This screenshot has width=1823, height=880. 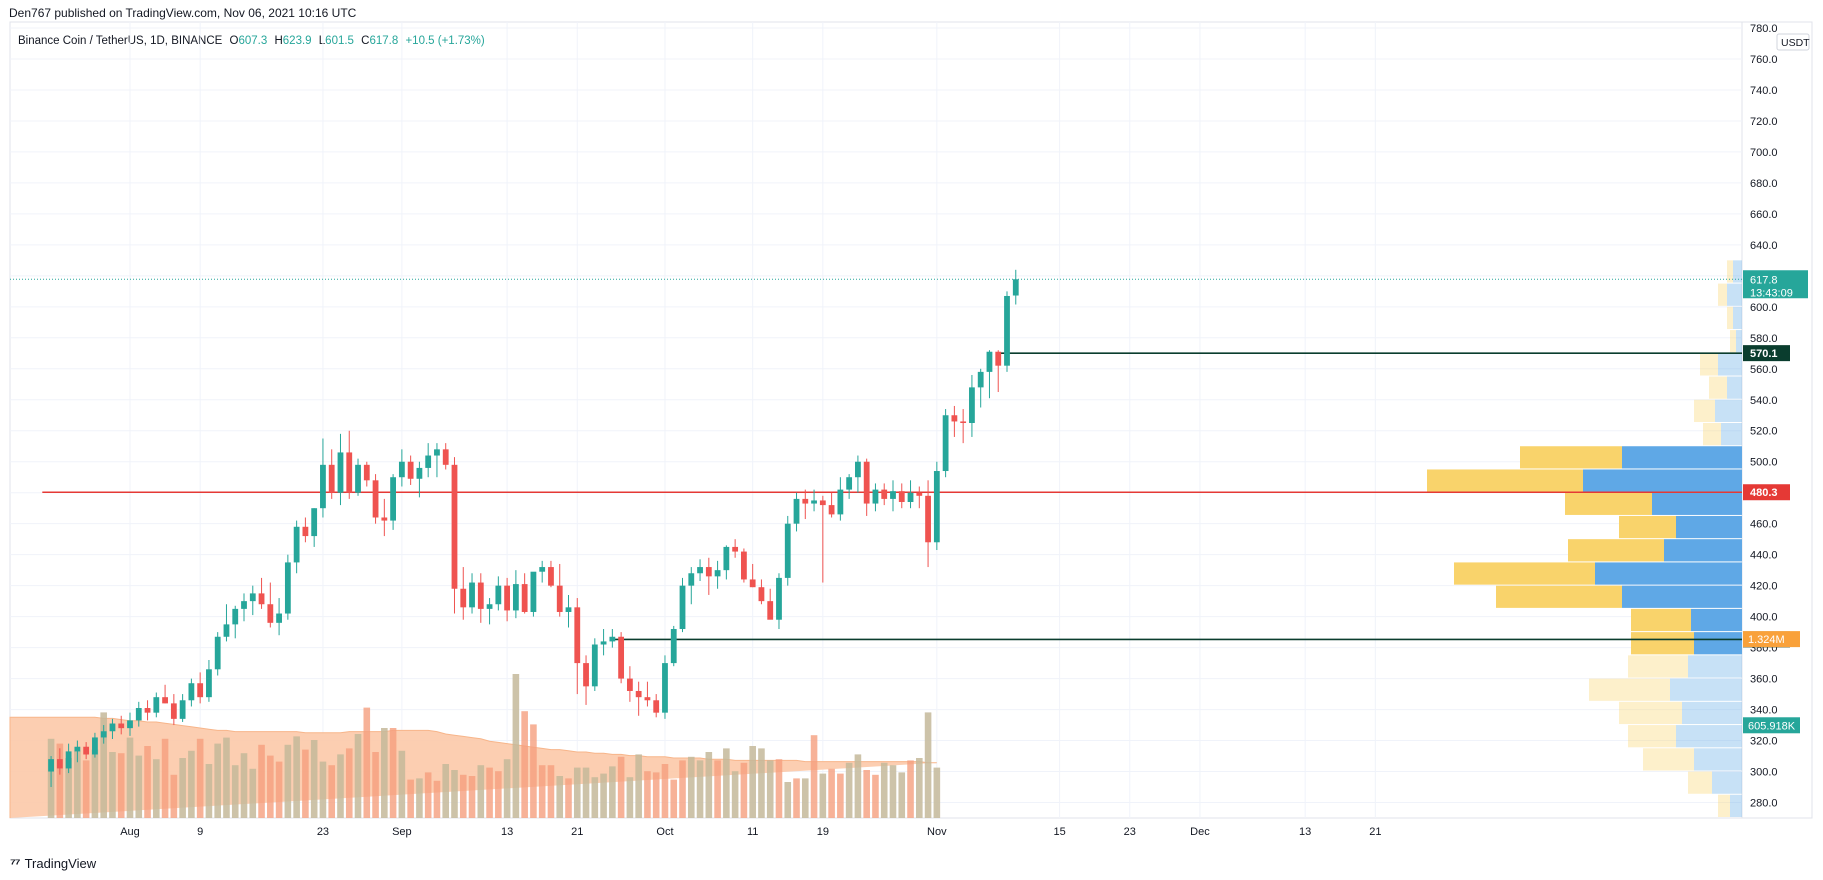 What do you see at coordinates (1584, 538) in the screenshot?
I see `volume-profile` at bounding box center [1584, 538].